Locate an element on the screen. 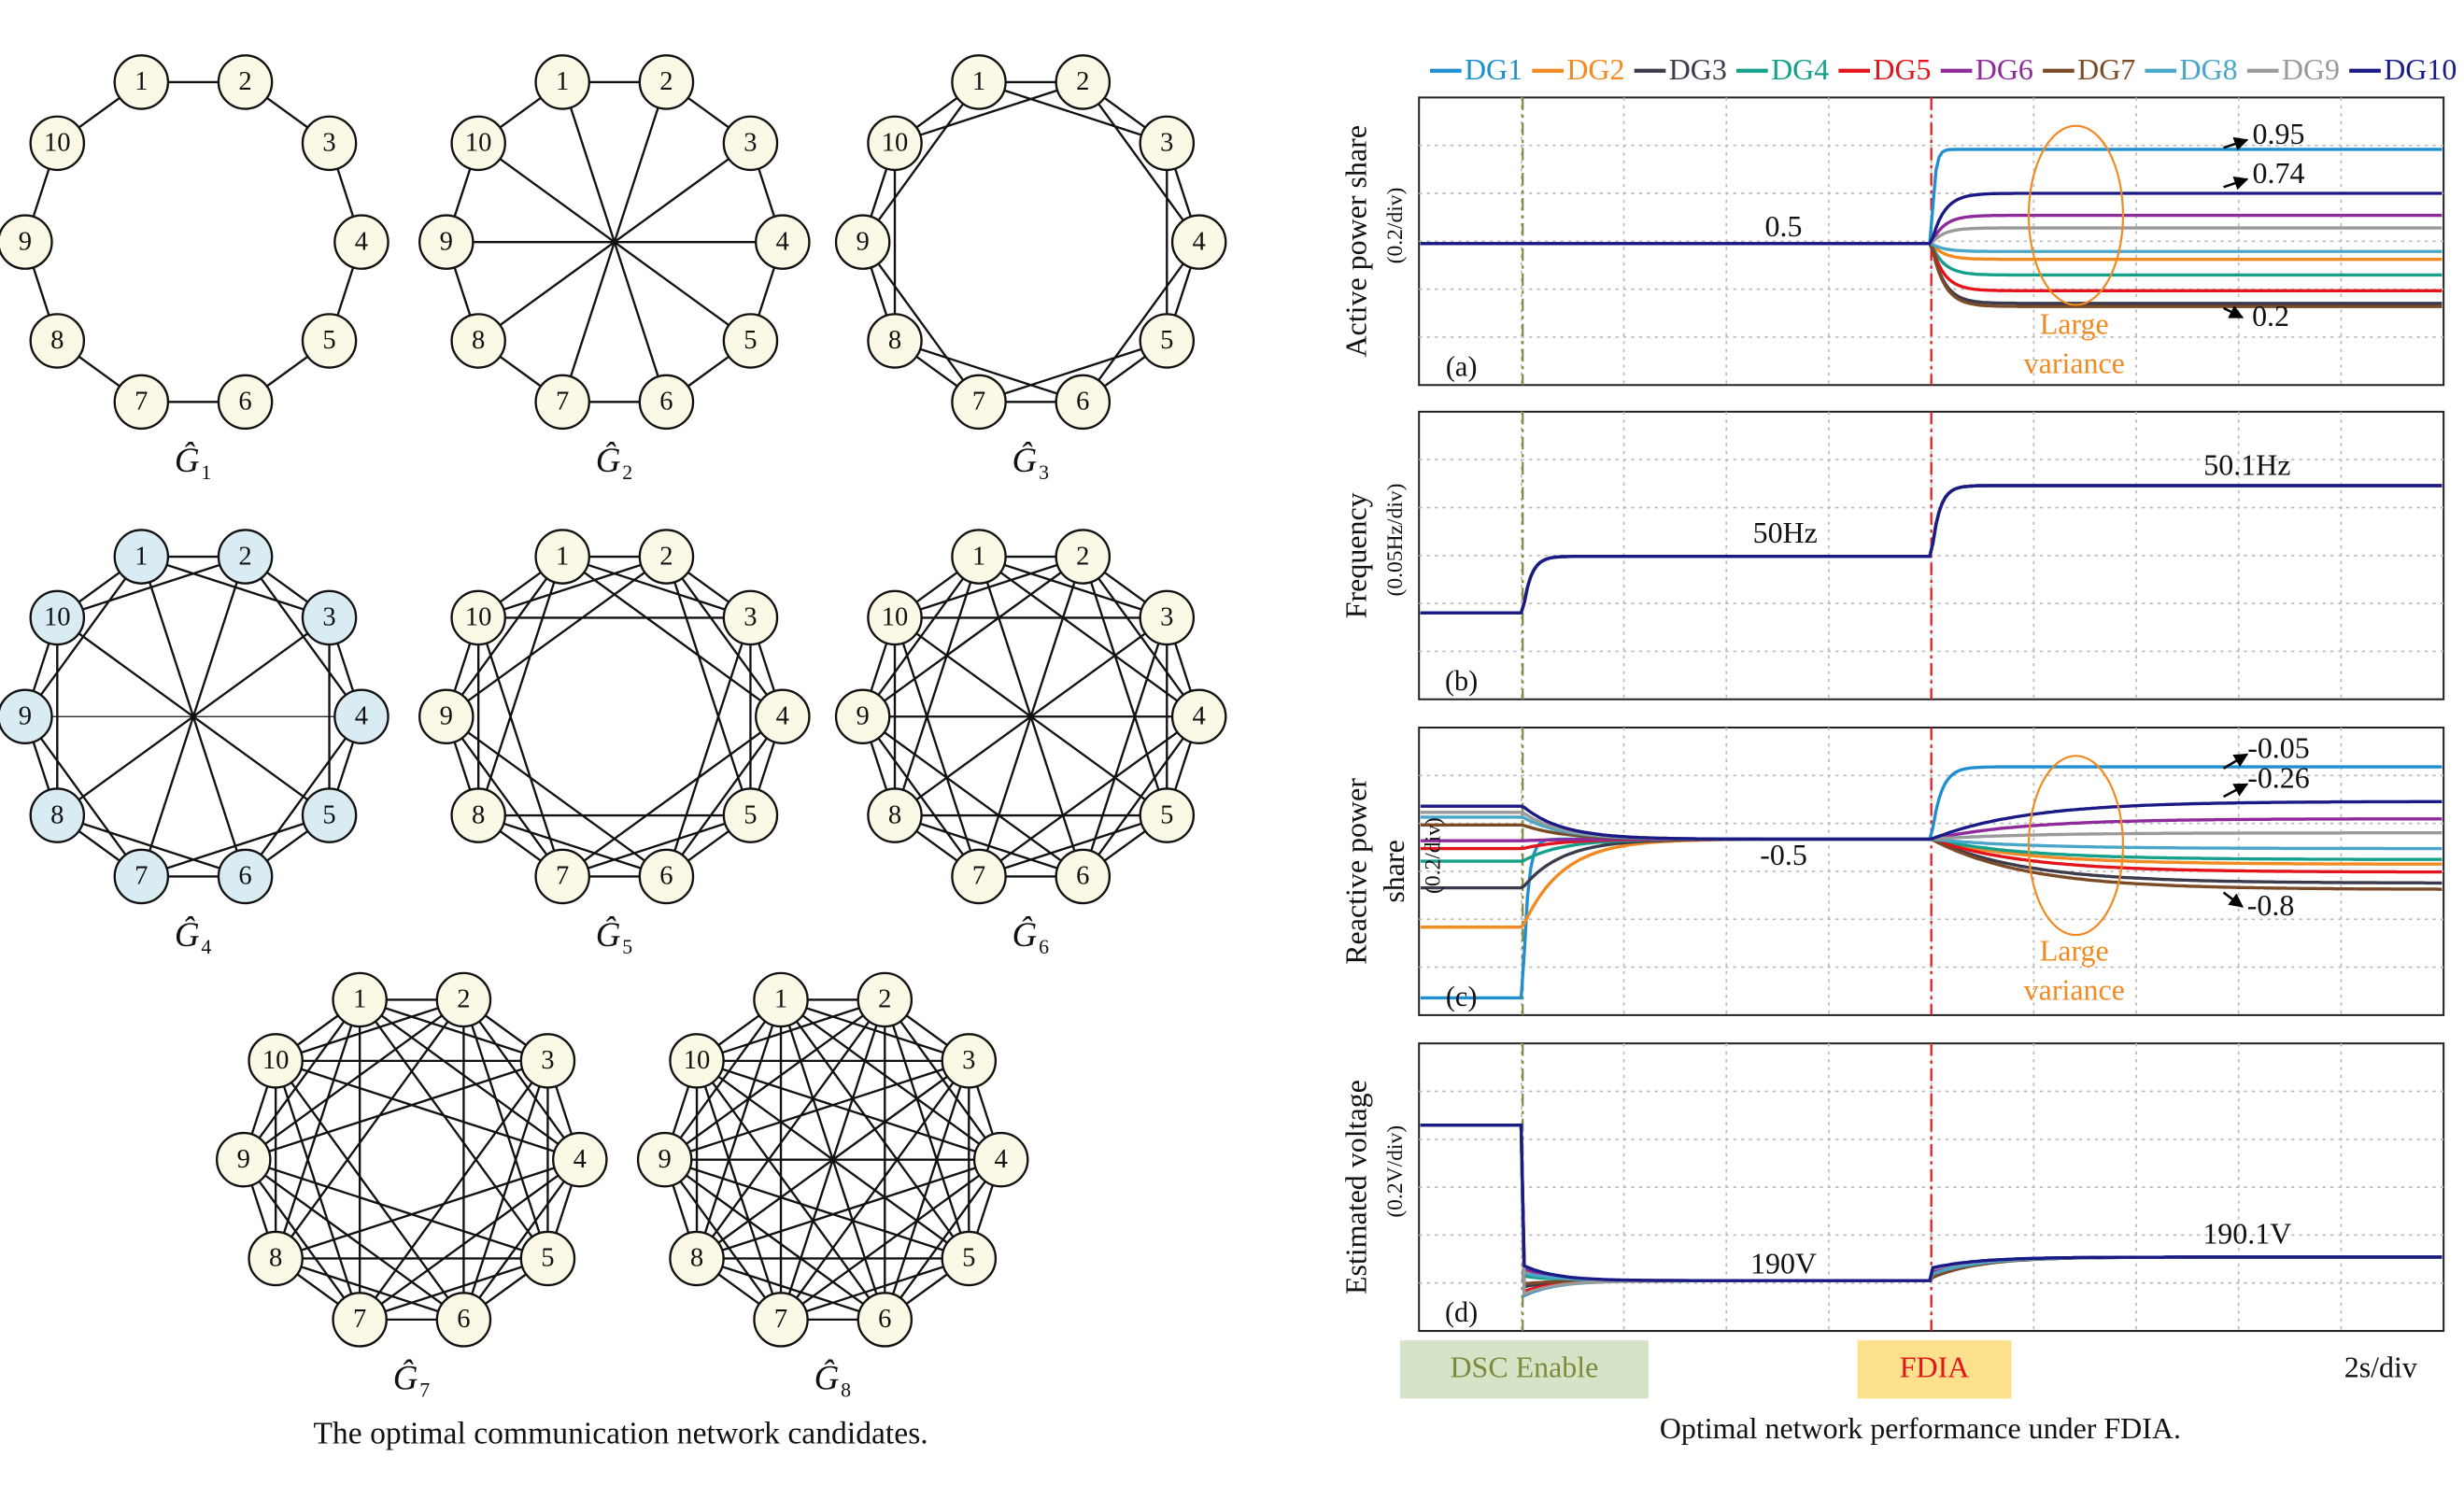  panel-tag: (b) is located at coordinates (1462, 681).